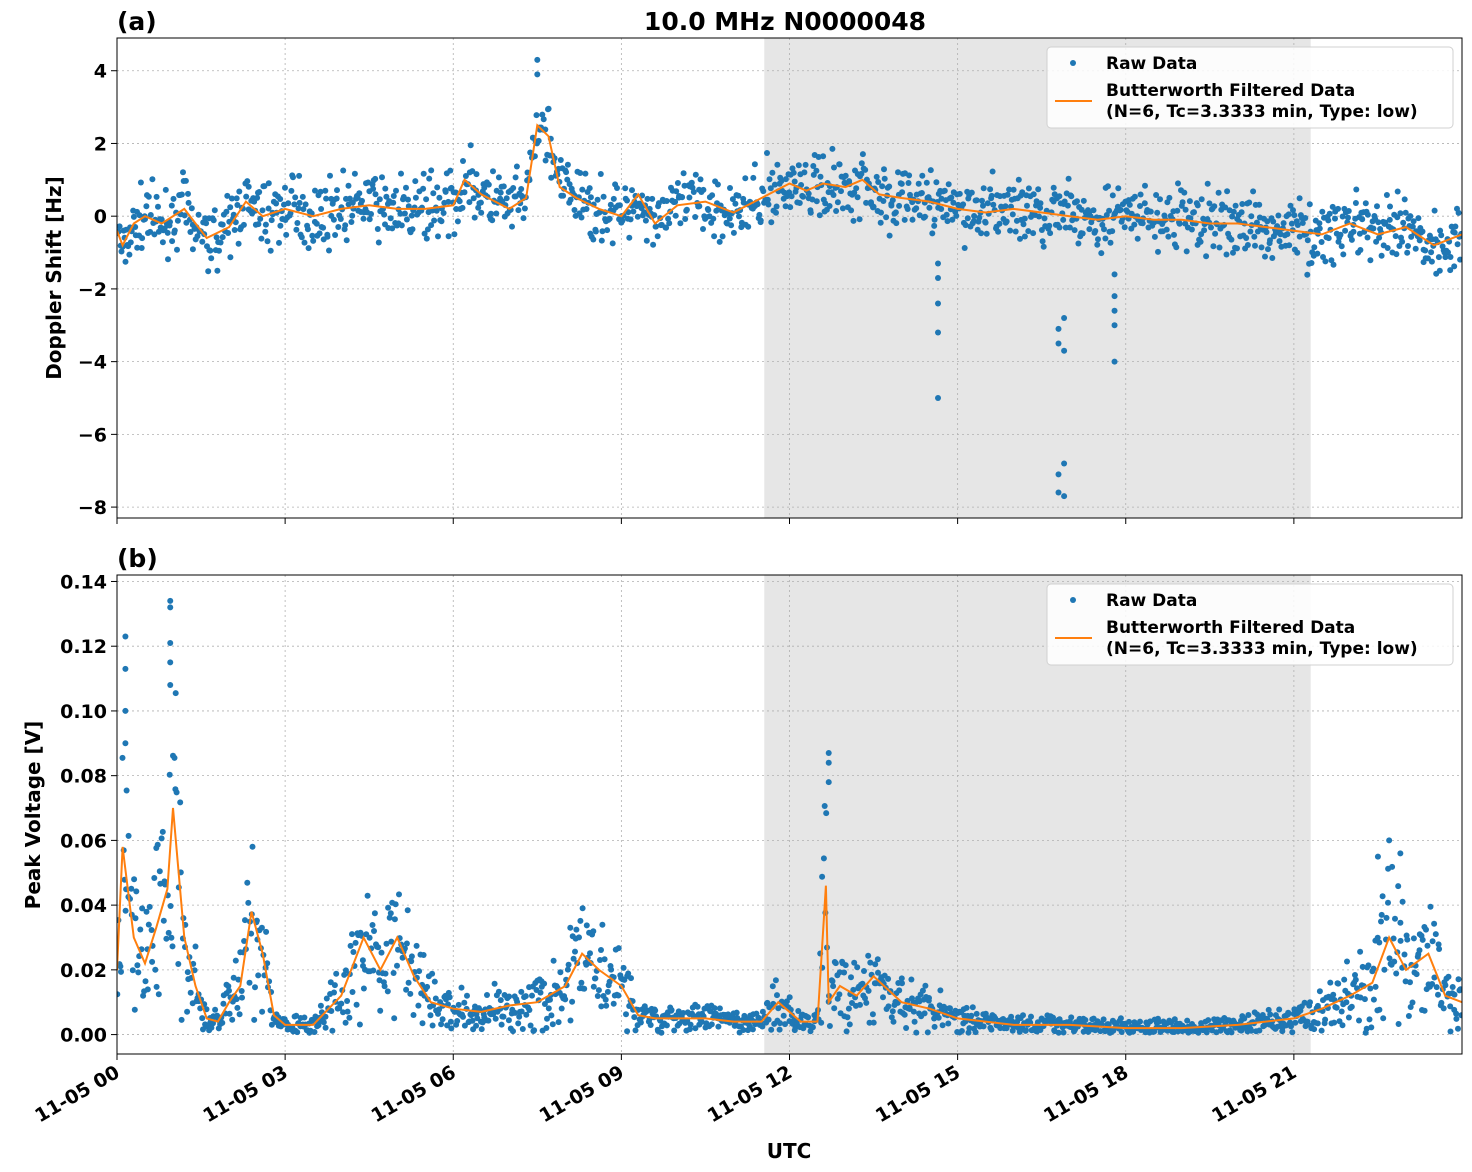  What do you see at coordinates (83, 971) in the screenshot?
I see `y-tick-label: 0.02` at bounding box center [83, 971].